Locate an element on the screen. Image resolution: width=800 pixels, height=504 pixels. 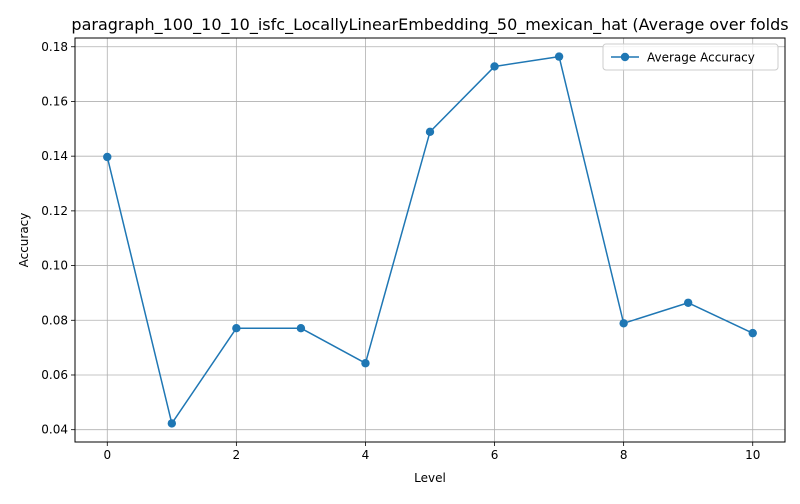
legend-marker is located at coordinates (625, 57).